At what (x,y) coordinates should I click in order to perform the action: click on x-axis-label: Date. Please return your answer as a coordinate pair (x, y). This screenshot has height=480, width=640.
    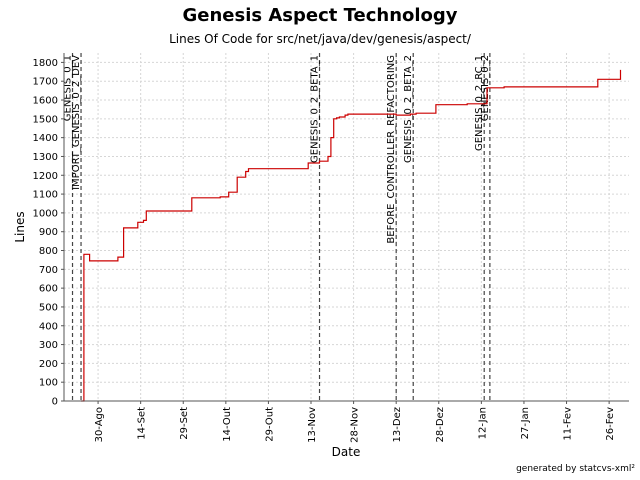
    Looking at the image, I should click on (346, 452).